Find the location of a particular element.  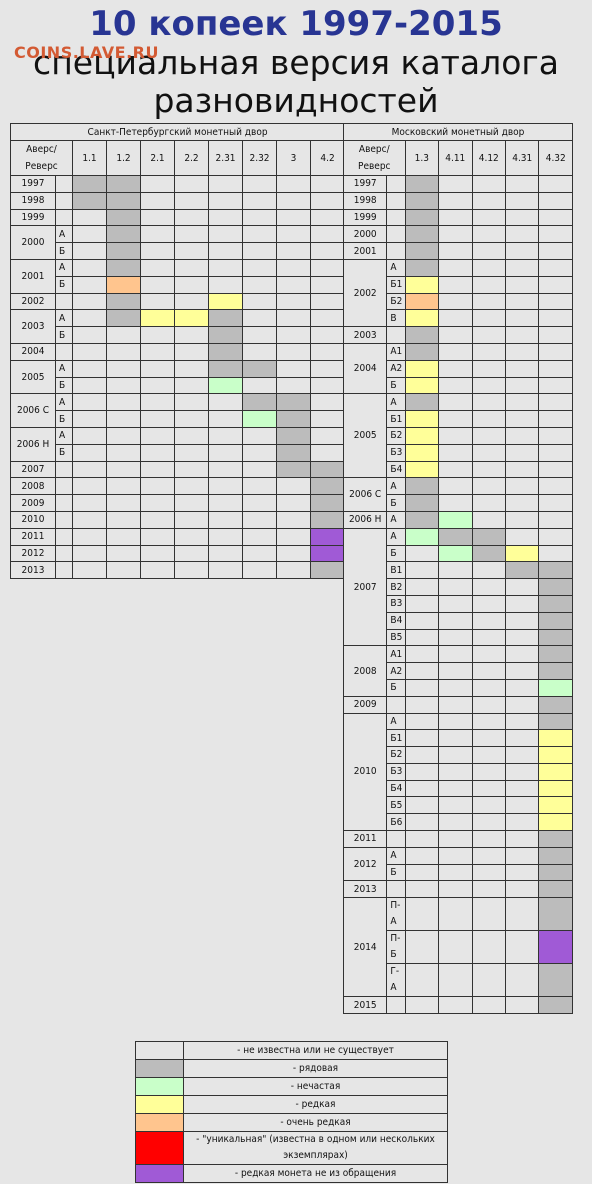

subtype-cell: А2 is located at coordinates (396, 368).